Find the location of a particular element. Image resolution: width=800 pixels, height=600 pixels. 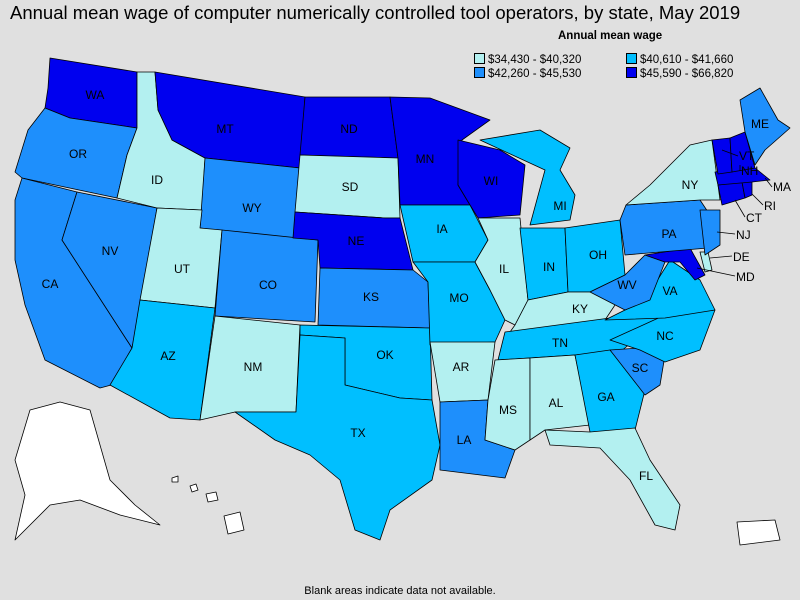

label-GA: GA is located at coordinates (605, 397).